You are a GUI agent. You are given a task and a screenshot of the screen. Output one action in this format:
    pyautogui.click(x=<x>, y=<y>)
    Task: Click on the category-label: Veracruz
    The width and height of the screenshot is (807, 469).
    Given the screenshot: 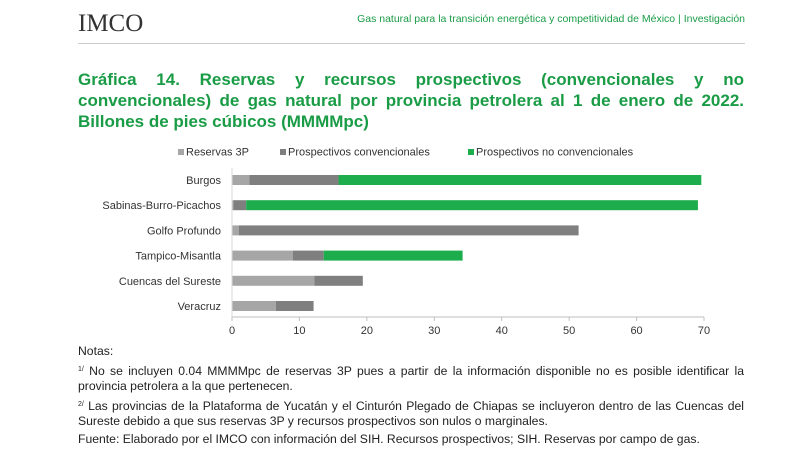 What is the action you would take?
    pyautogui.click(x=199, y=307)
    